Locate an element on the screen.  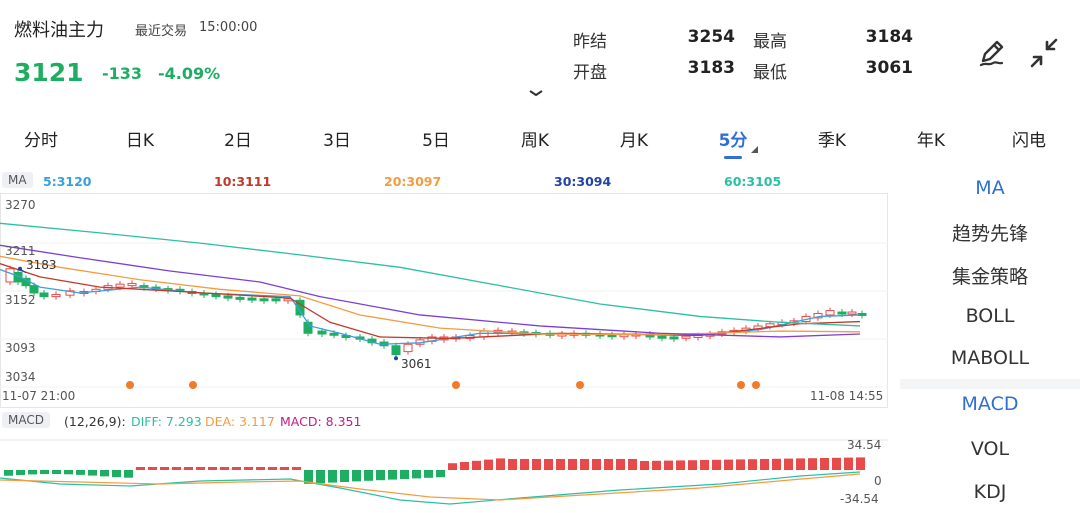
macd-axis-bottom: -34.54 is located at coordinates (859, 499).